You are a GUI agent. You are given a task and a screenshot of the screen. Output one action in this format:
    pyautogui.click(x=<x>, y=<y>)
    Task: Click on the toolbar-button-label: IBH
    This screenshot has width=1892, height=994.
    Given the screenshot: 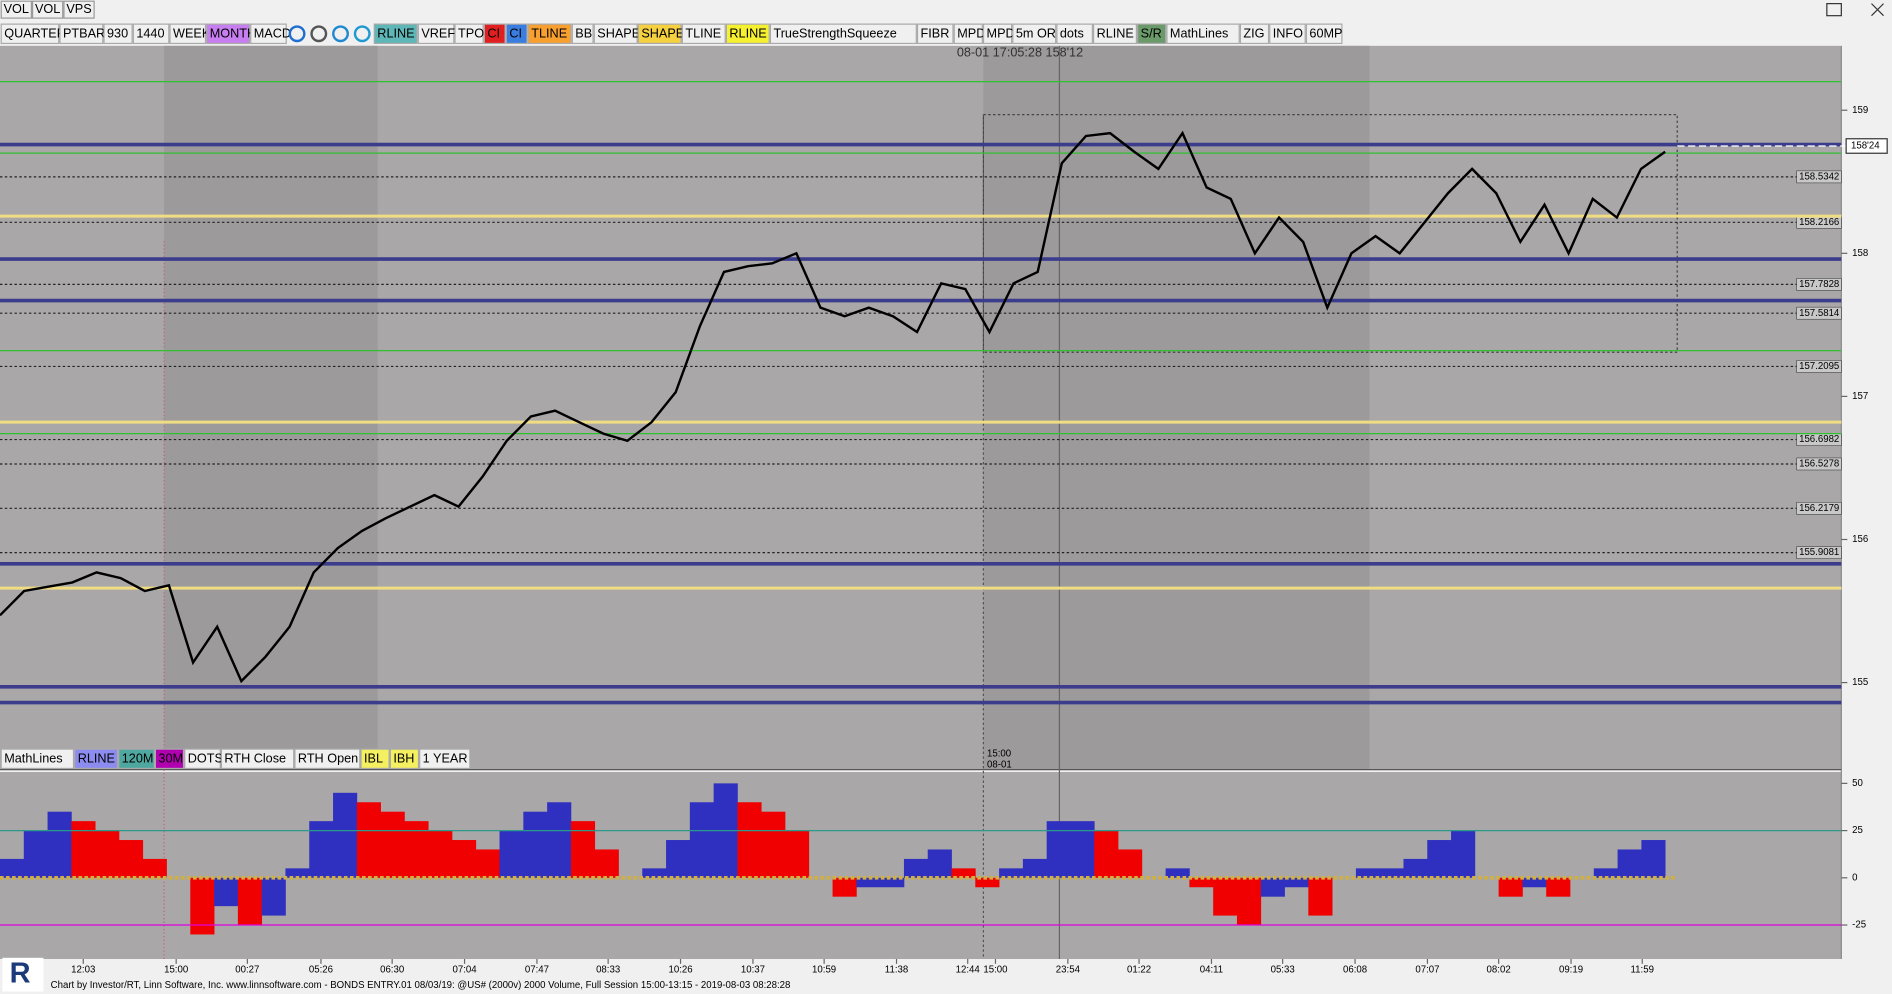 What is the action you would take?
    pyautogui.click(x=403, y=759)
    